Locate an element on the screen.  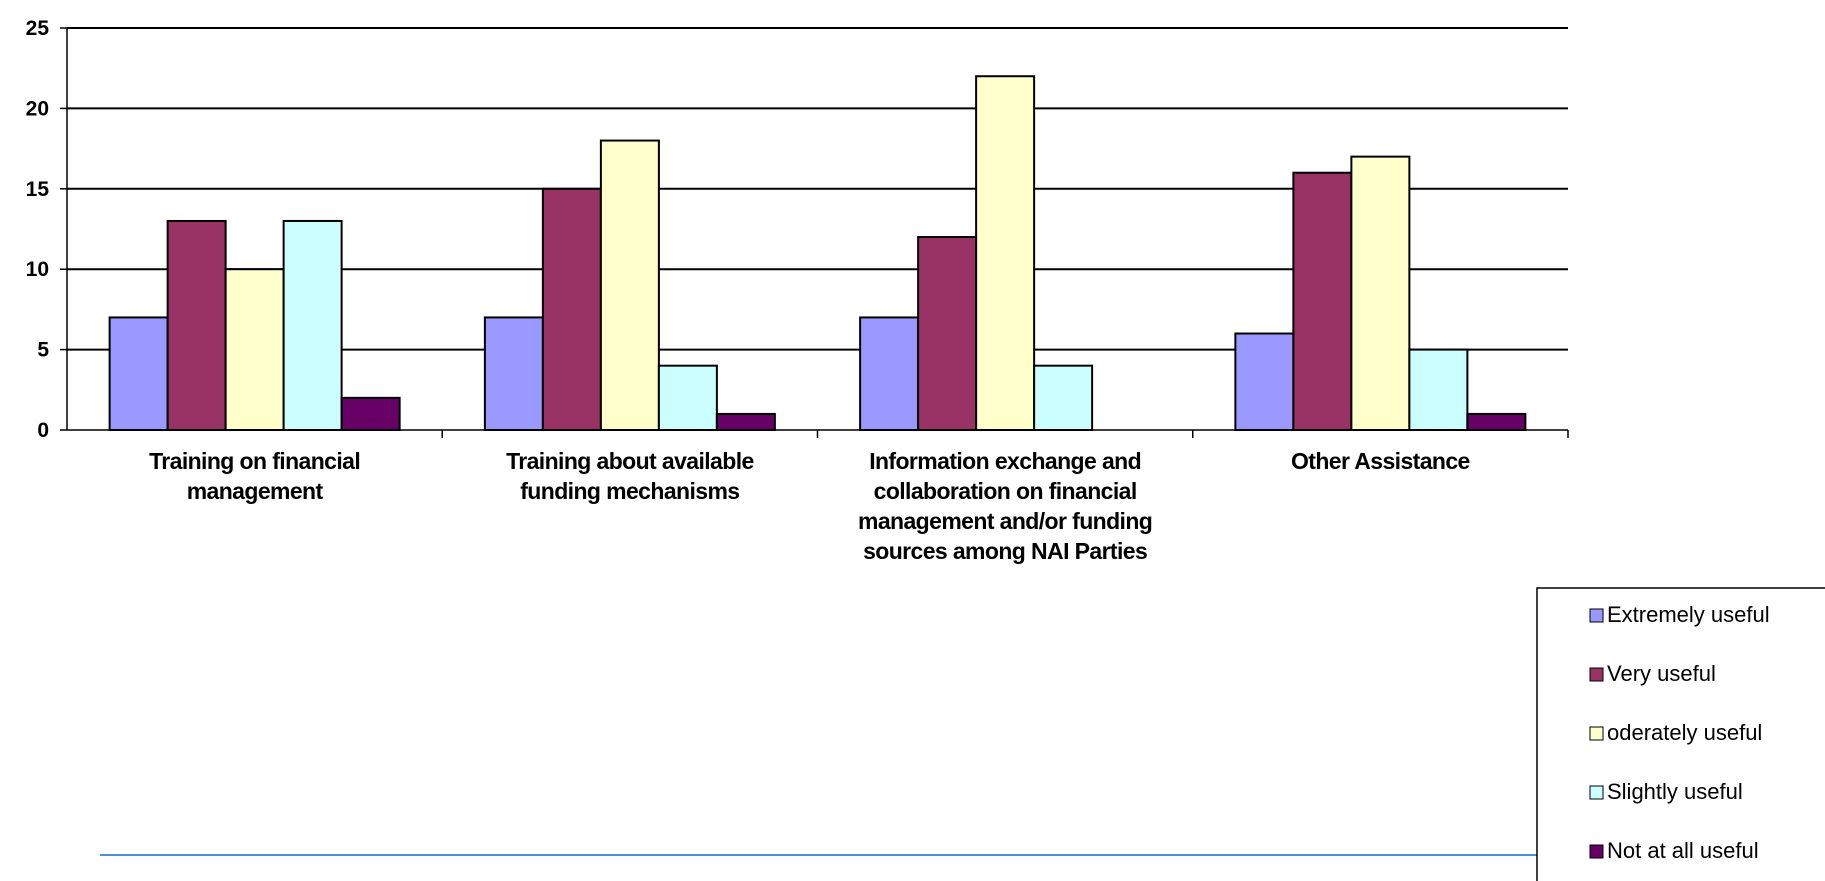
x-category-label: management and/or funding is located at coordinates (1005, 521).